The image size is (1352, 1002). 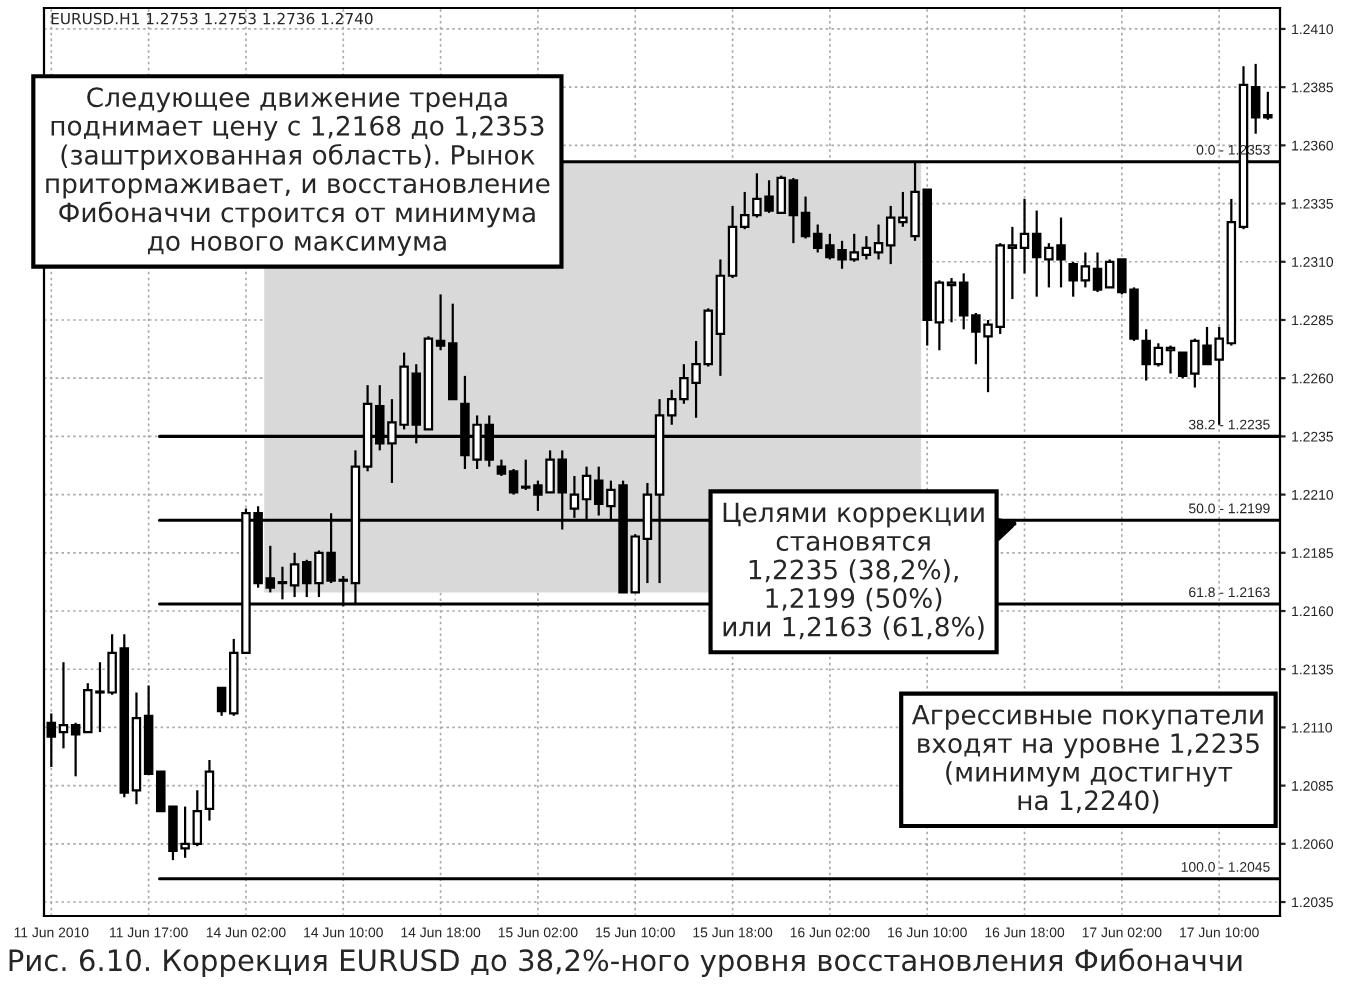 I want to click on candlestick, so click(x=209, y=790).